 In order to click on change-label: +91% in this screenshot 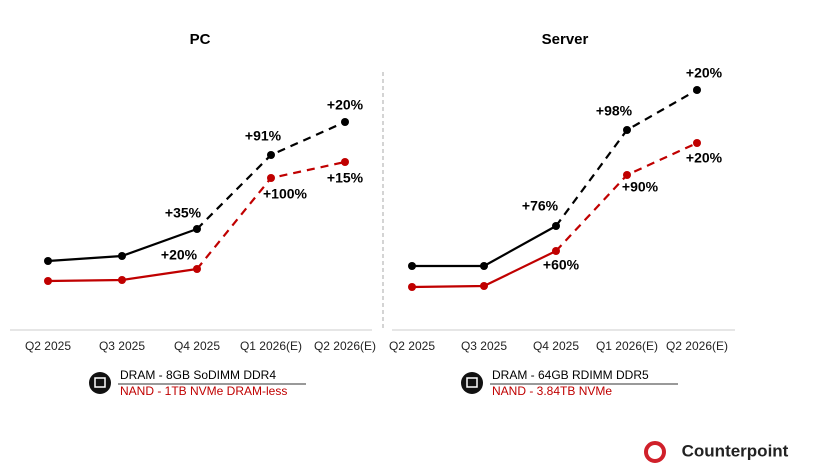, I will do `click(263, 136)`.